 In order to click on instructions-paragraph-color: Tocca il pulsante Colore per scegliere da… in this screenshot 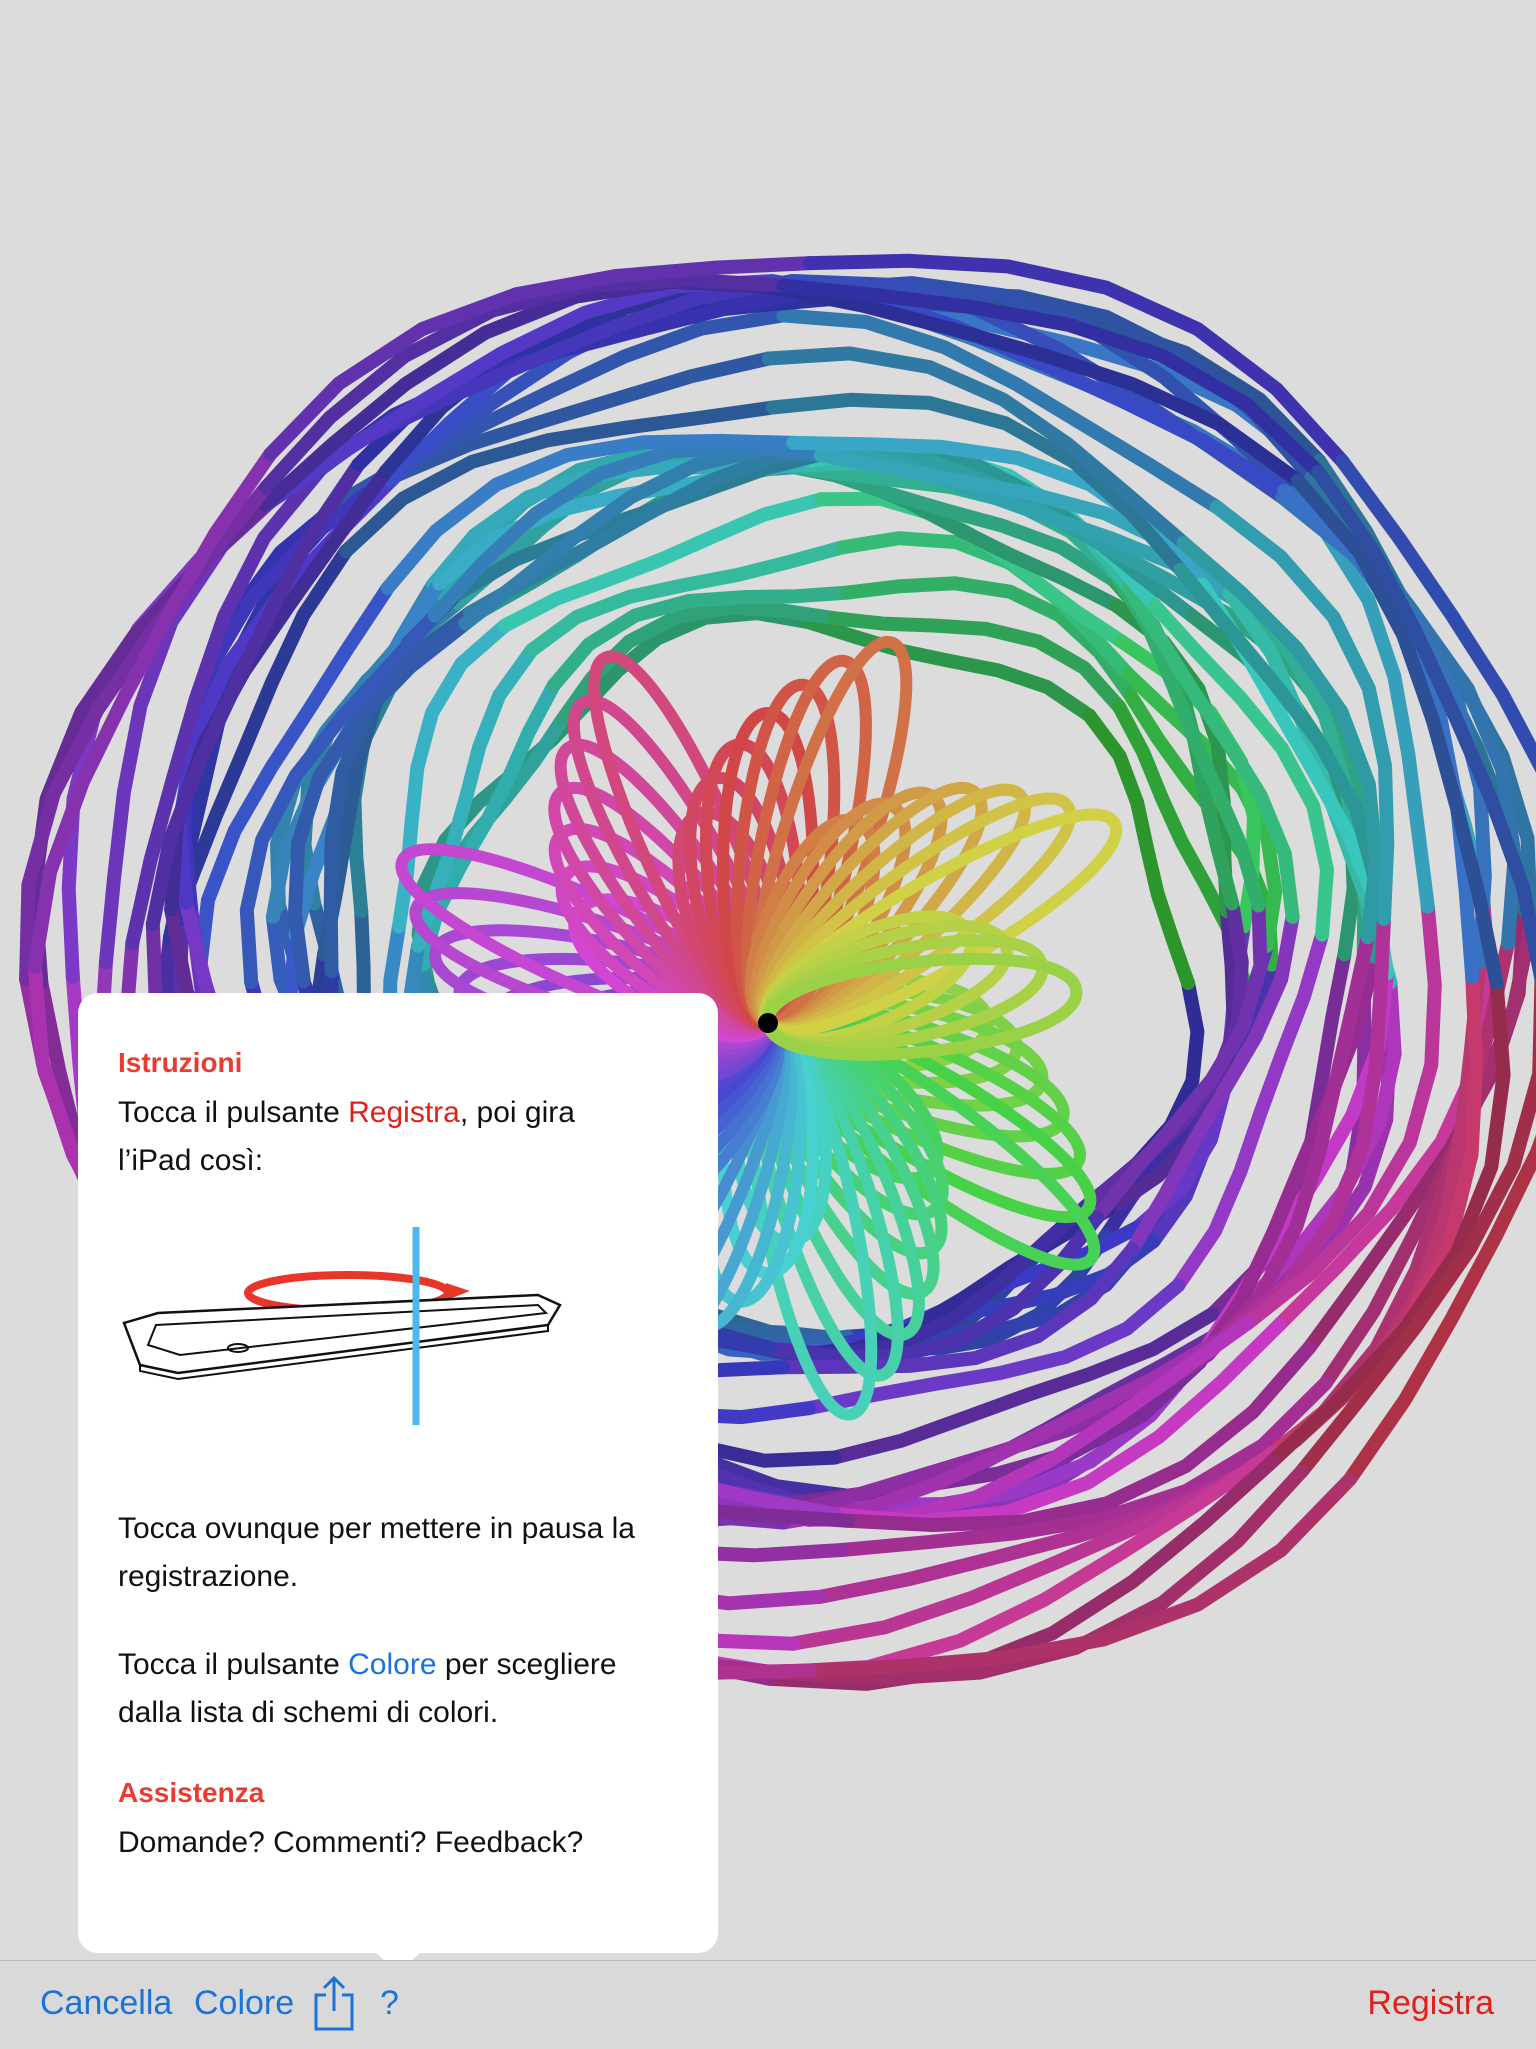, I will do `click(367, 1688)`.